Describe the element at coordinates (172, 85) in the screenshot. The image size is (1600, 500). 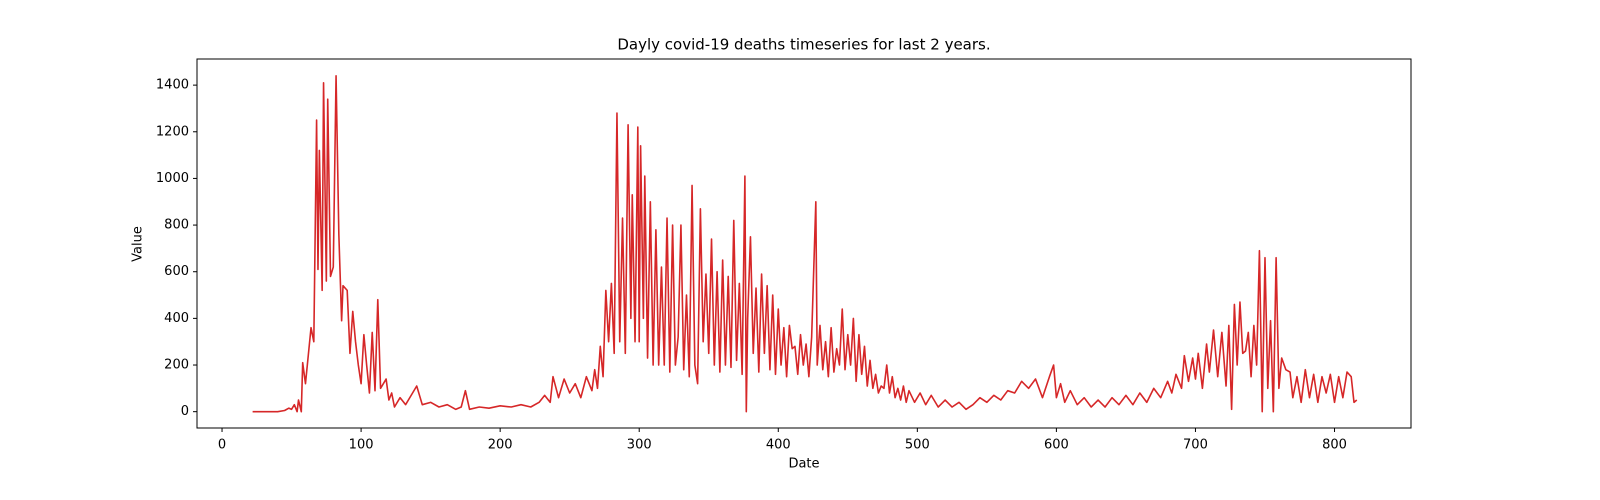
I see `y-tick-label: 1400` at that location.